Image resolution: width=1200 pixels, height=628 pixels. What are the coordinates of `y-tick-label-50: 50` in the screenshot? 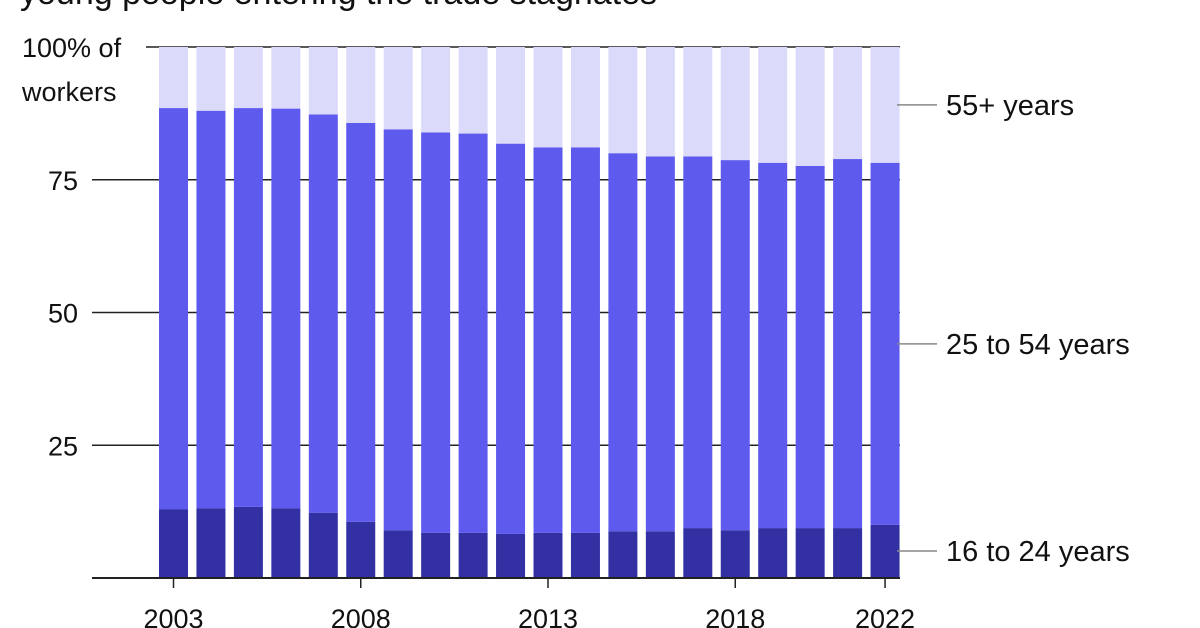 It's located at (63, 314).